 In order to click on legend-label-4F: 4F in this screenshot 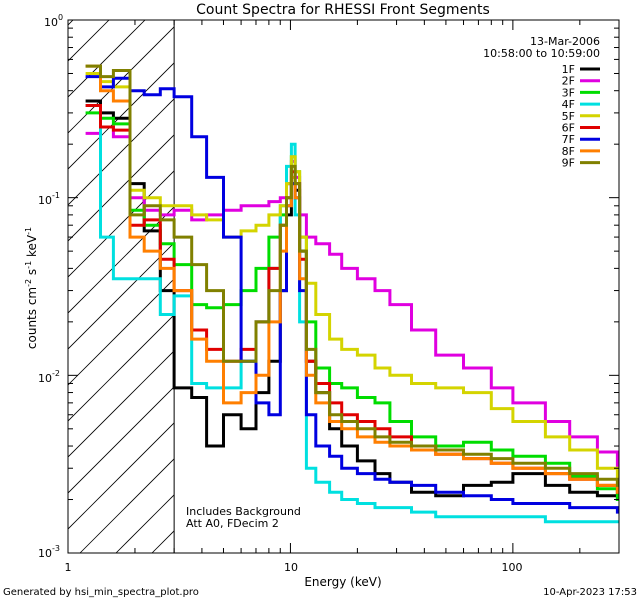, I will do `click(568, 104)`.